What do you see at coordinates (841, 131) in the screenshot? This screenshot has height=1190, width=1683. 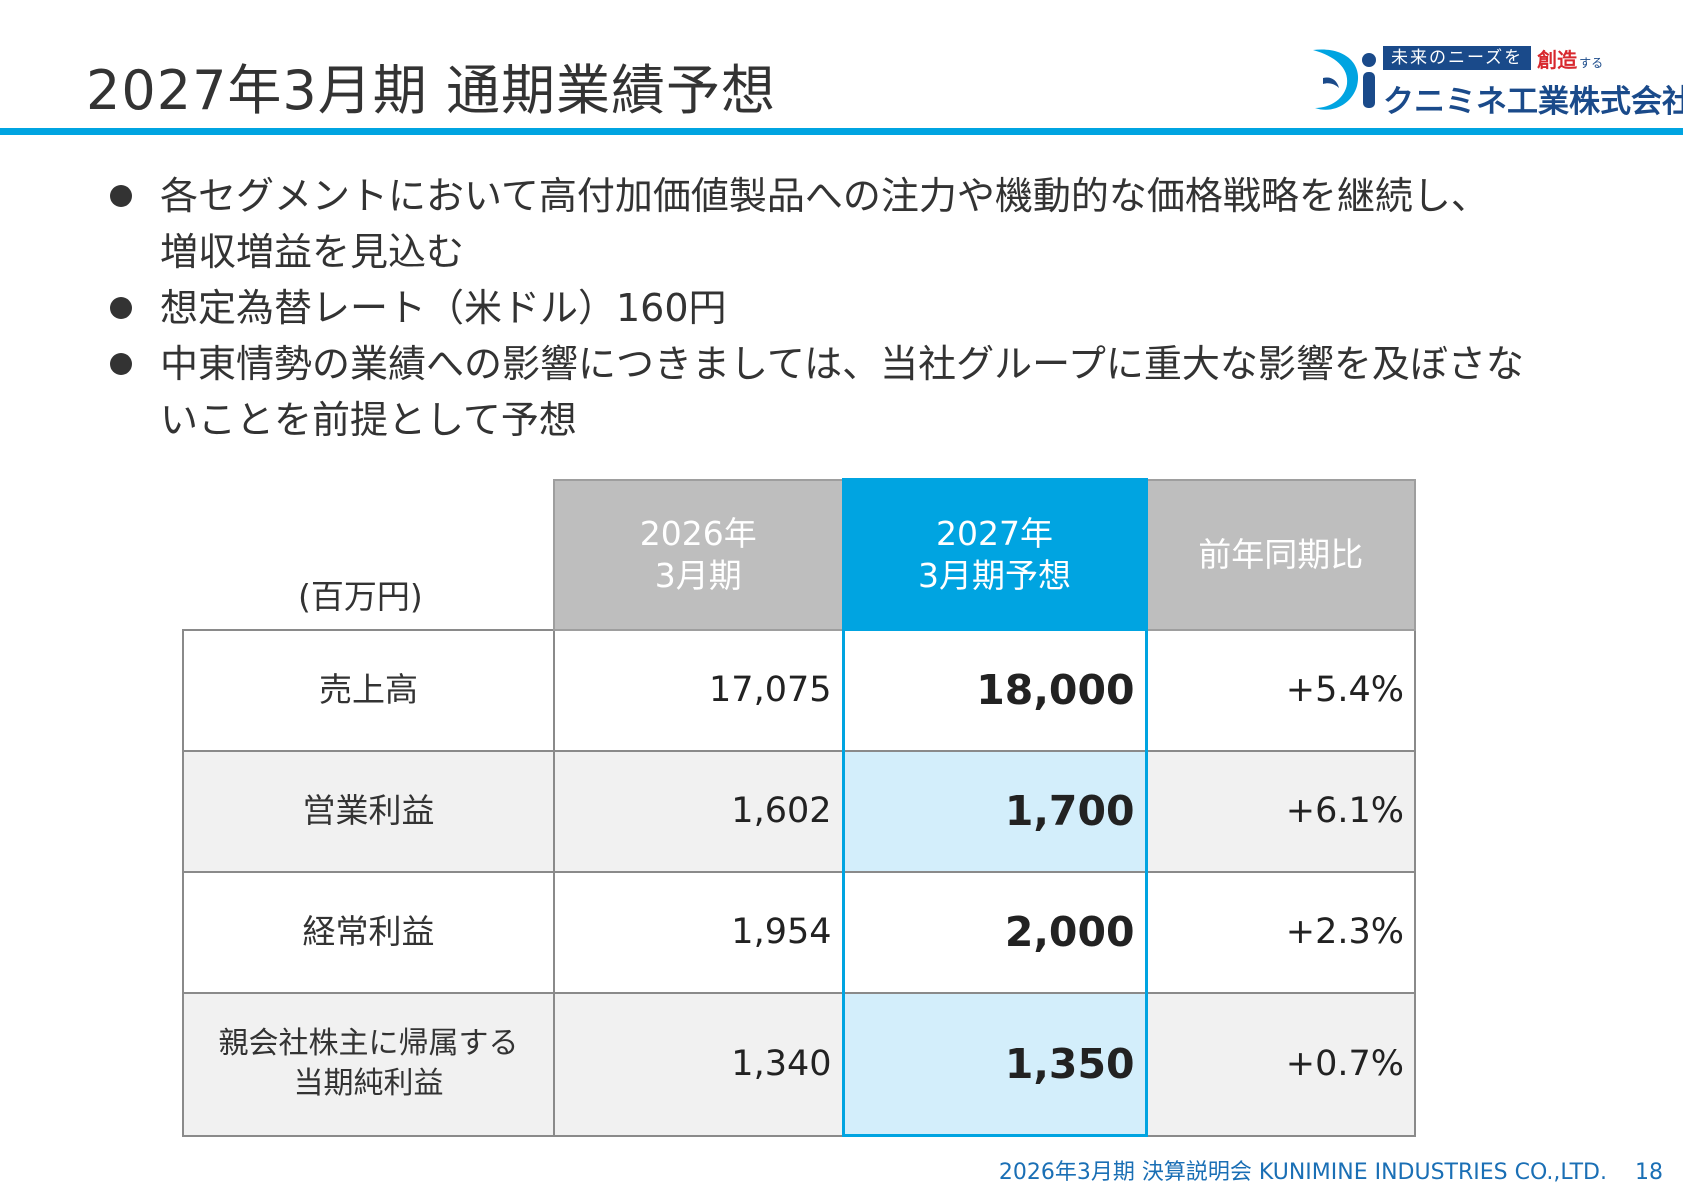 I see `header-divider` at bounding box center [841, 131].